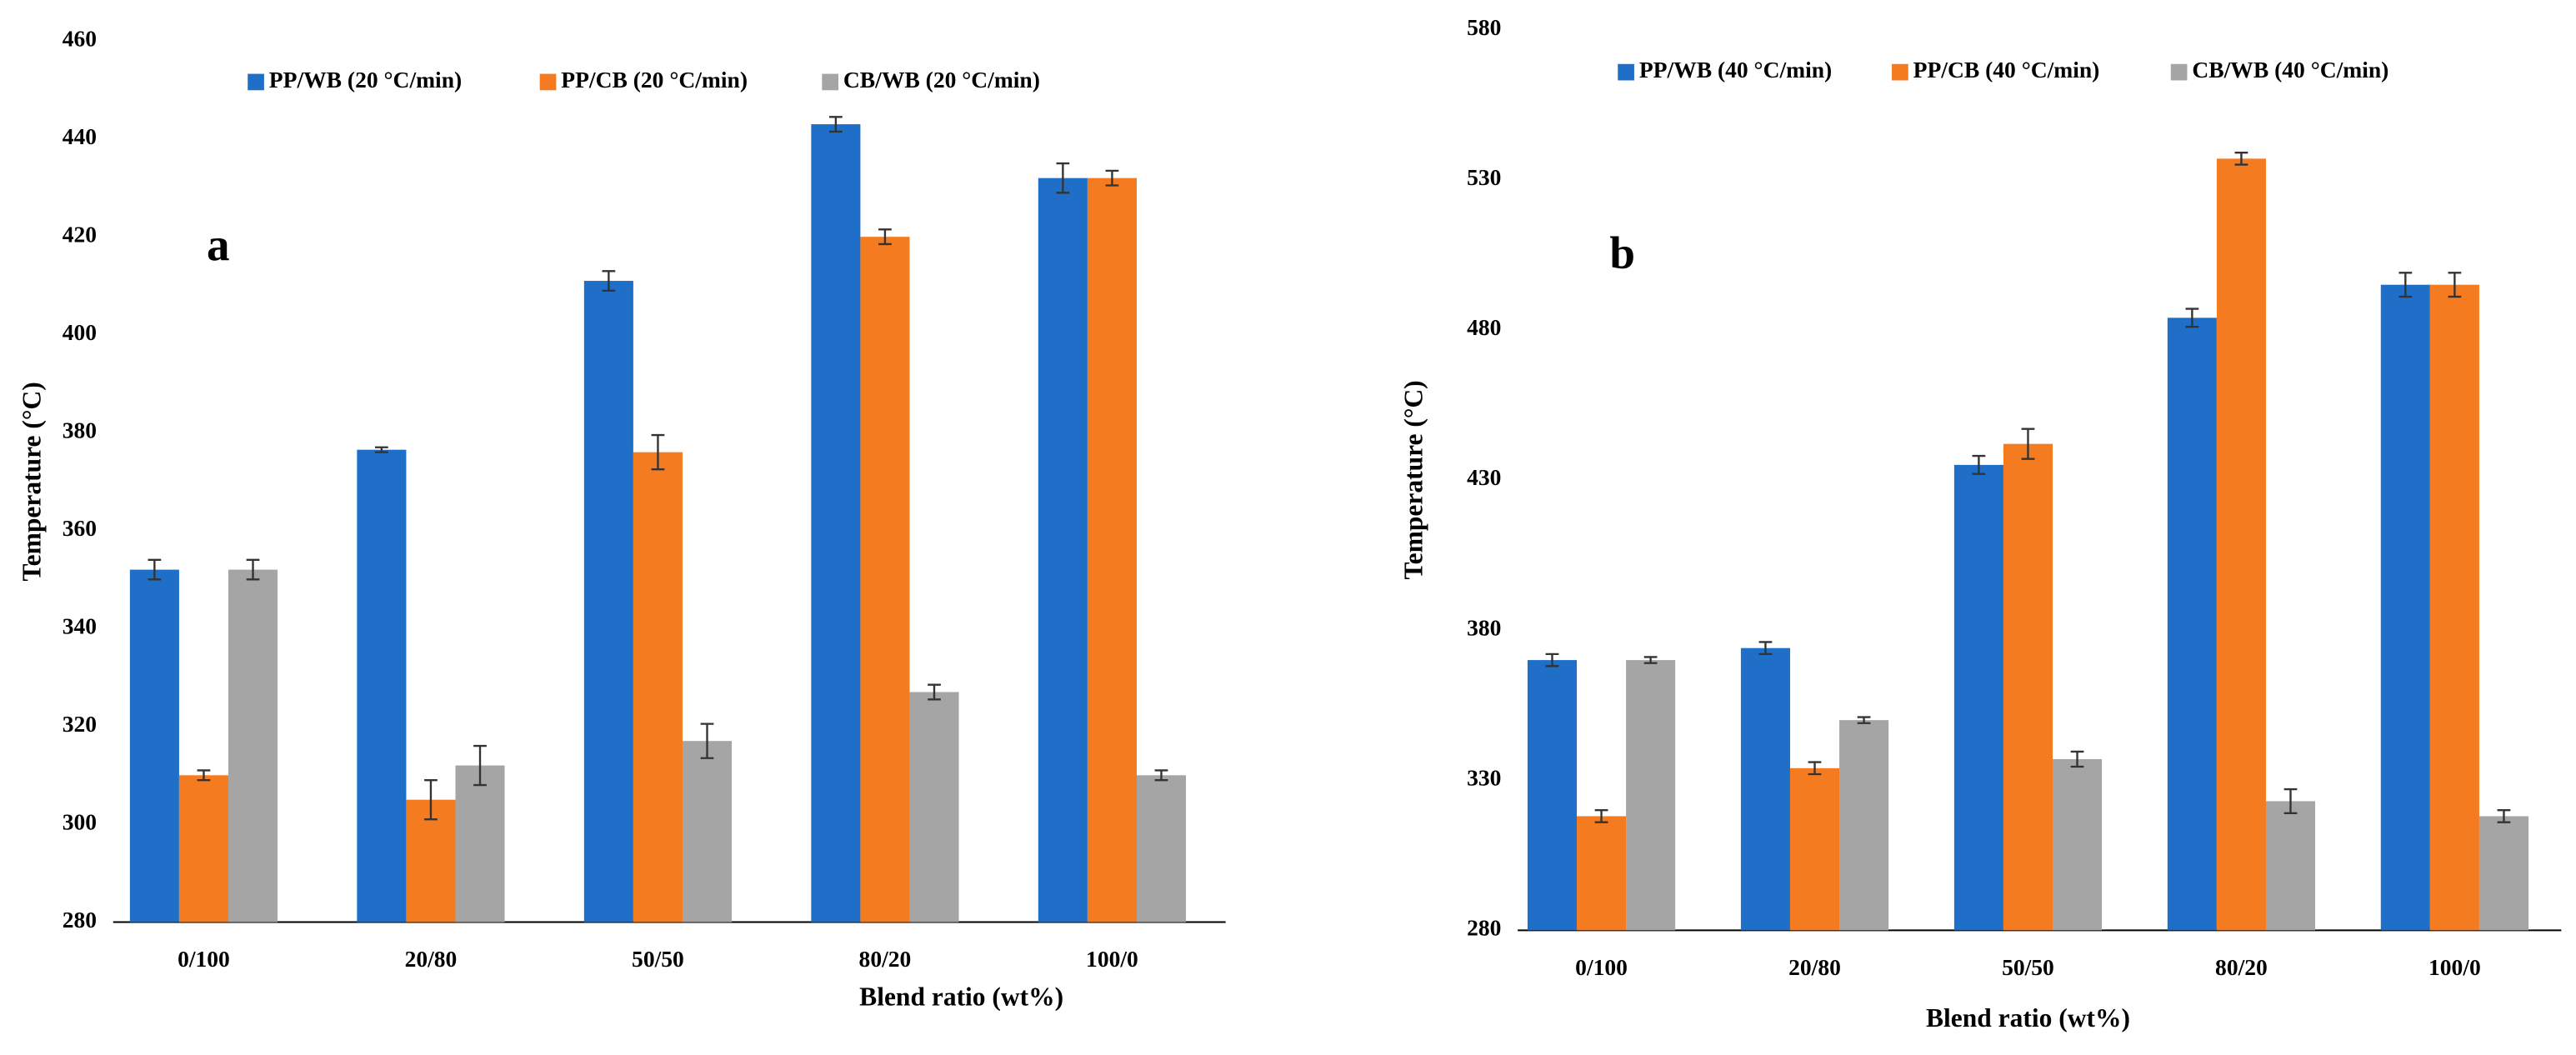  Describe the element at coordinates (1622, 253) in the screenshot. I see `panel-label: b` at that location.